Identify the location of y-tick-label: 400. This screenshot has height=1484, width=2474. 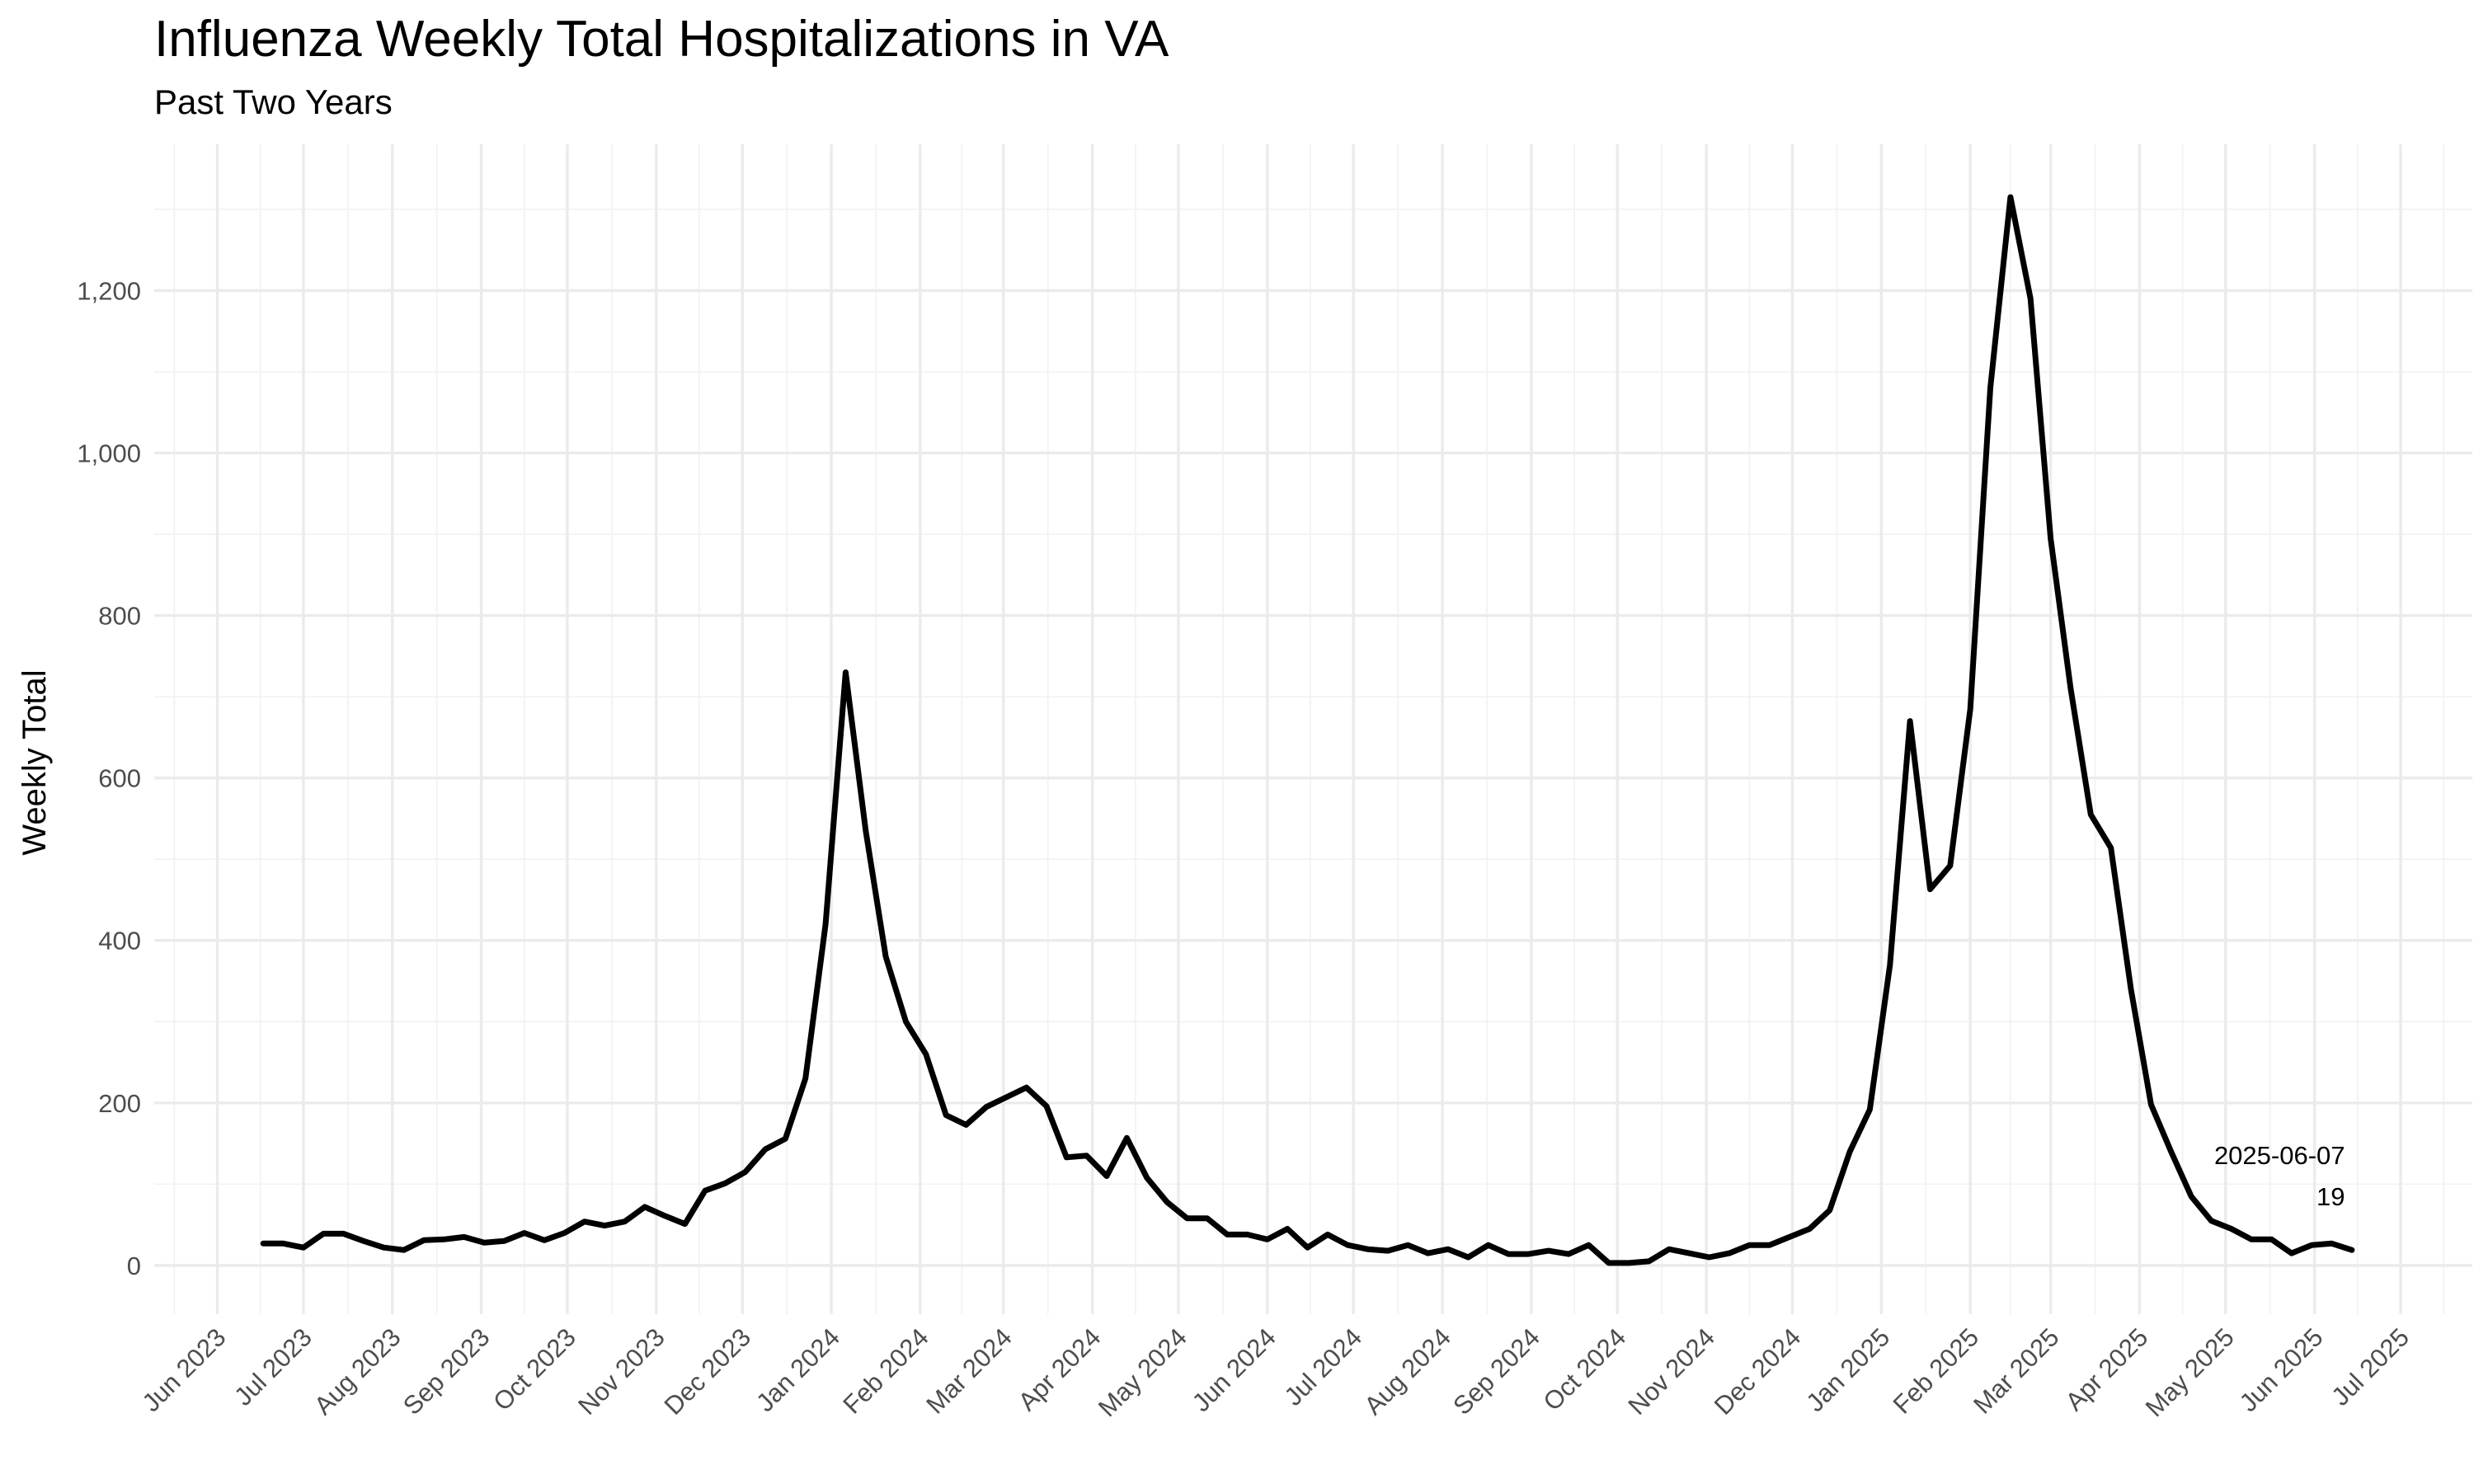
(119, 942).